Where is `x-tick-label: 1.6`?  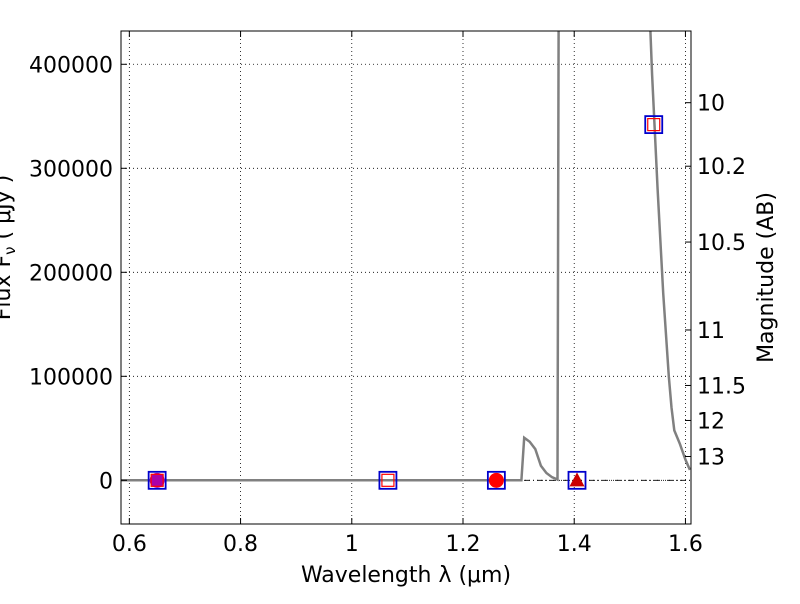 x-tick-label: 1.6 is located at coordinates (685, 544).